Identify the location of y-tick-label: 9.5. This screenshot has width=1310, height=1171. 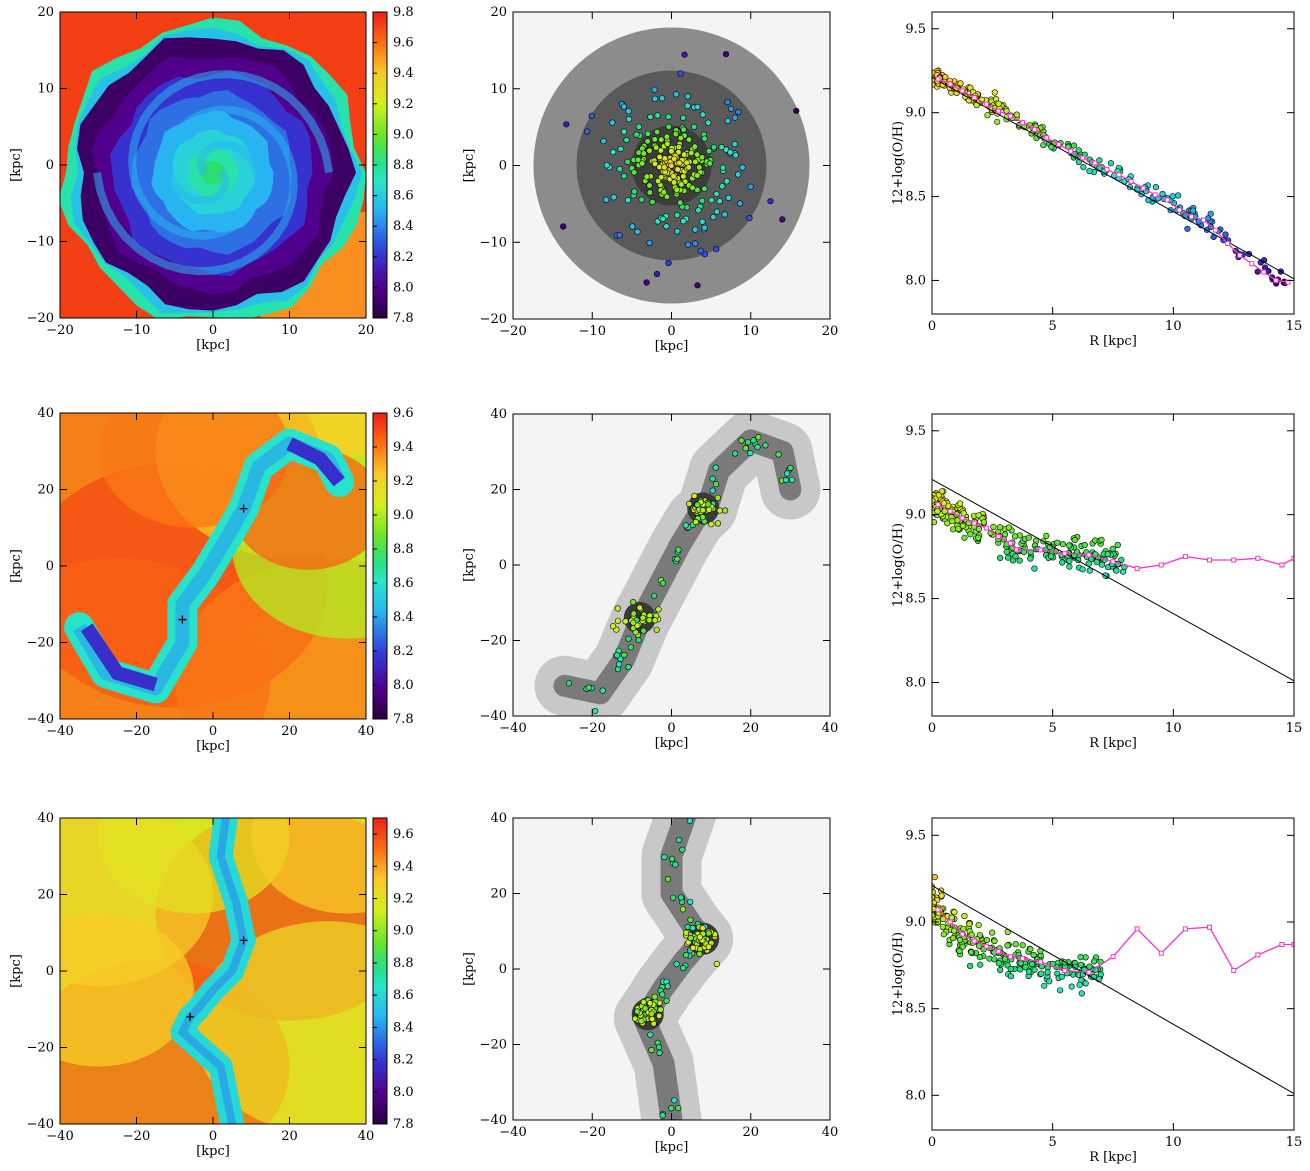
(915, 835).